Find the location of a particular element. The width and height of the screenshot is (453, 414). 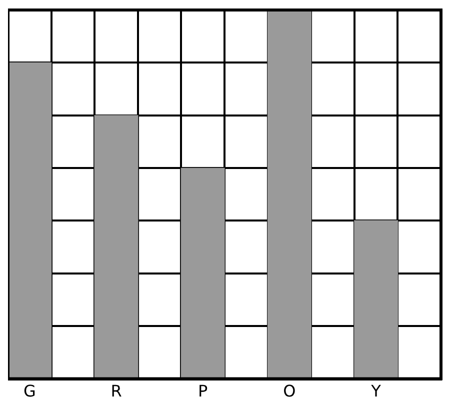

x-tick-label: P is located at coordinates (203, 391).